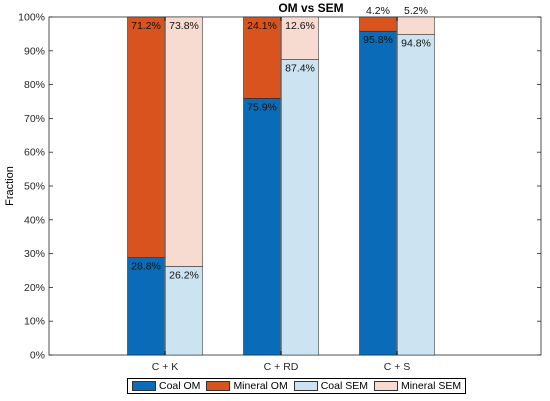 The width and height of the screenshot is (550, 401). Describe the element at coordinates (184, 26) in the screenshot. I see `data-label: 73.8%` at that location.